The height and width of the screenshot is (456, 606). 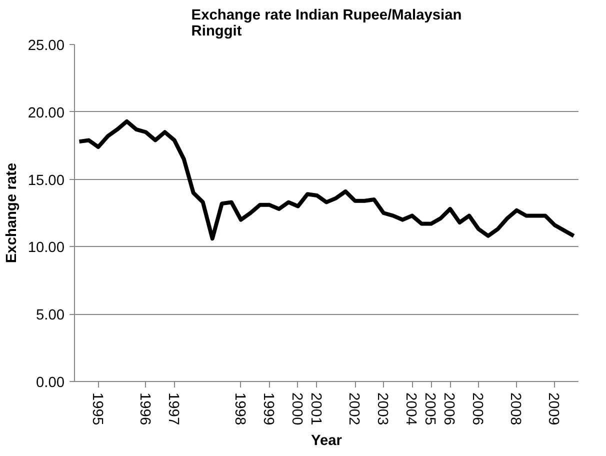 What do you see at coordinates (46, 248) in the screenshot?
I see `y-tick-label: 10.00` at bounding box center [46, 248].